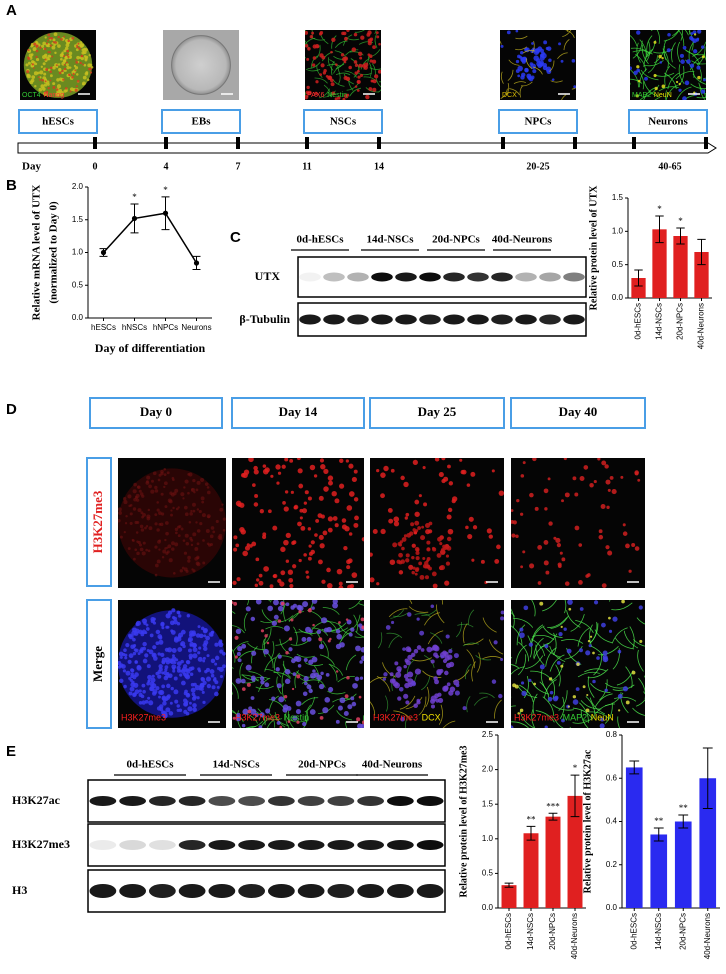 This screenshot has width=726, height=974. Describe the element at coordinates (37, 253) in the screenshot. I see `y-axis-label: Relative mRNA level of UTX` at that location.